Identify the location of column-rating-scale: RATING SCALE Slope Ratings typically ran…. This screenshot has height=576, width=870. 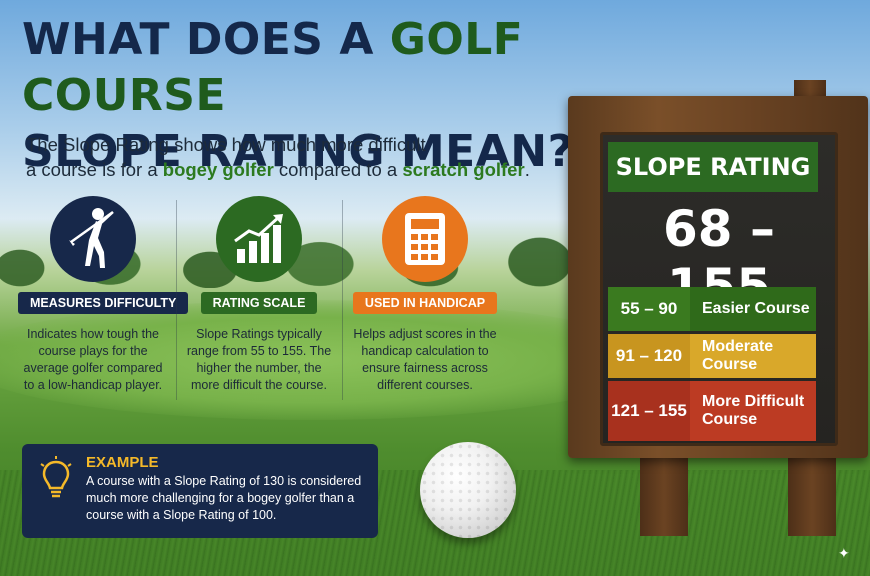
(259, 295).